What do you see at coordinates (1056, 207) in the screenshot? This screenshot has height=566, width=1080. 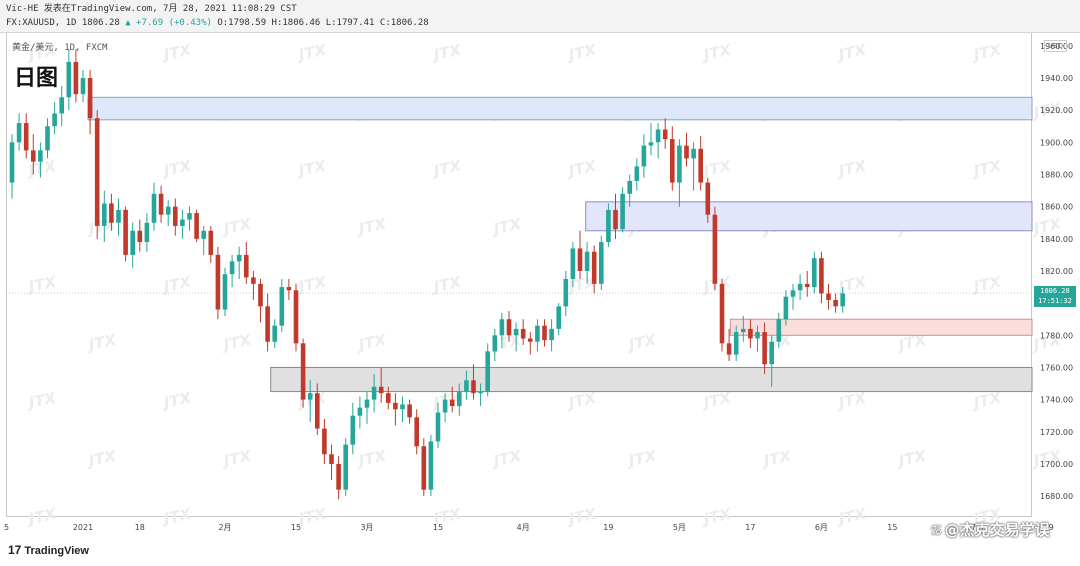 I see `y-tick-label: 1860.00` at bounding box center [1056, 207].